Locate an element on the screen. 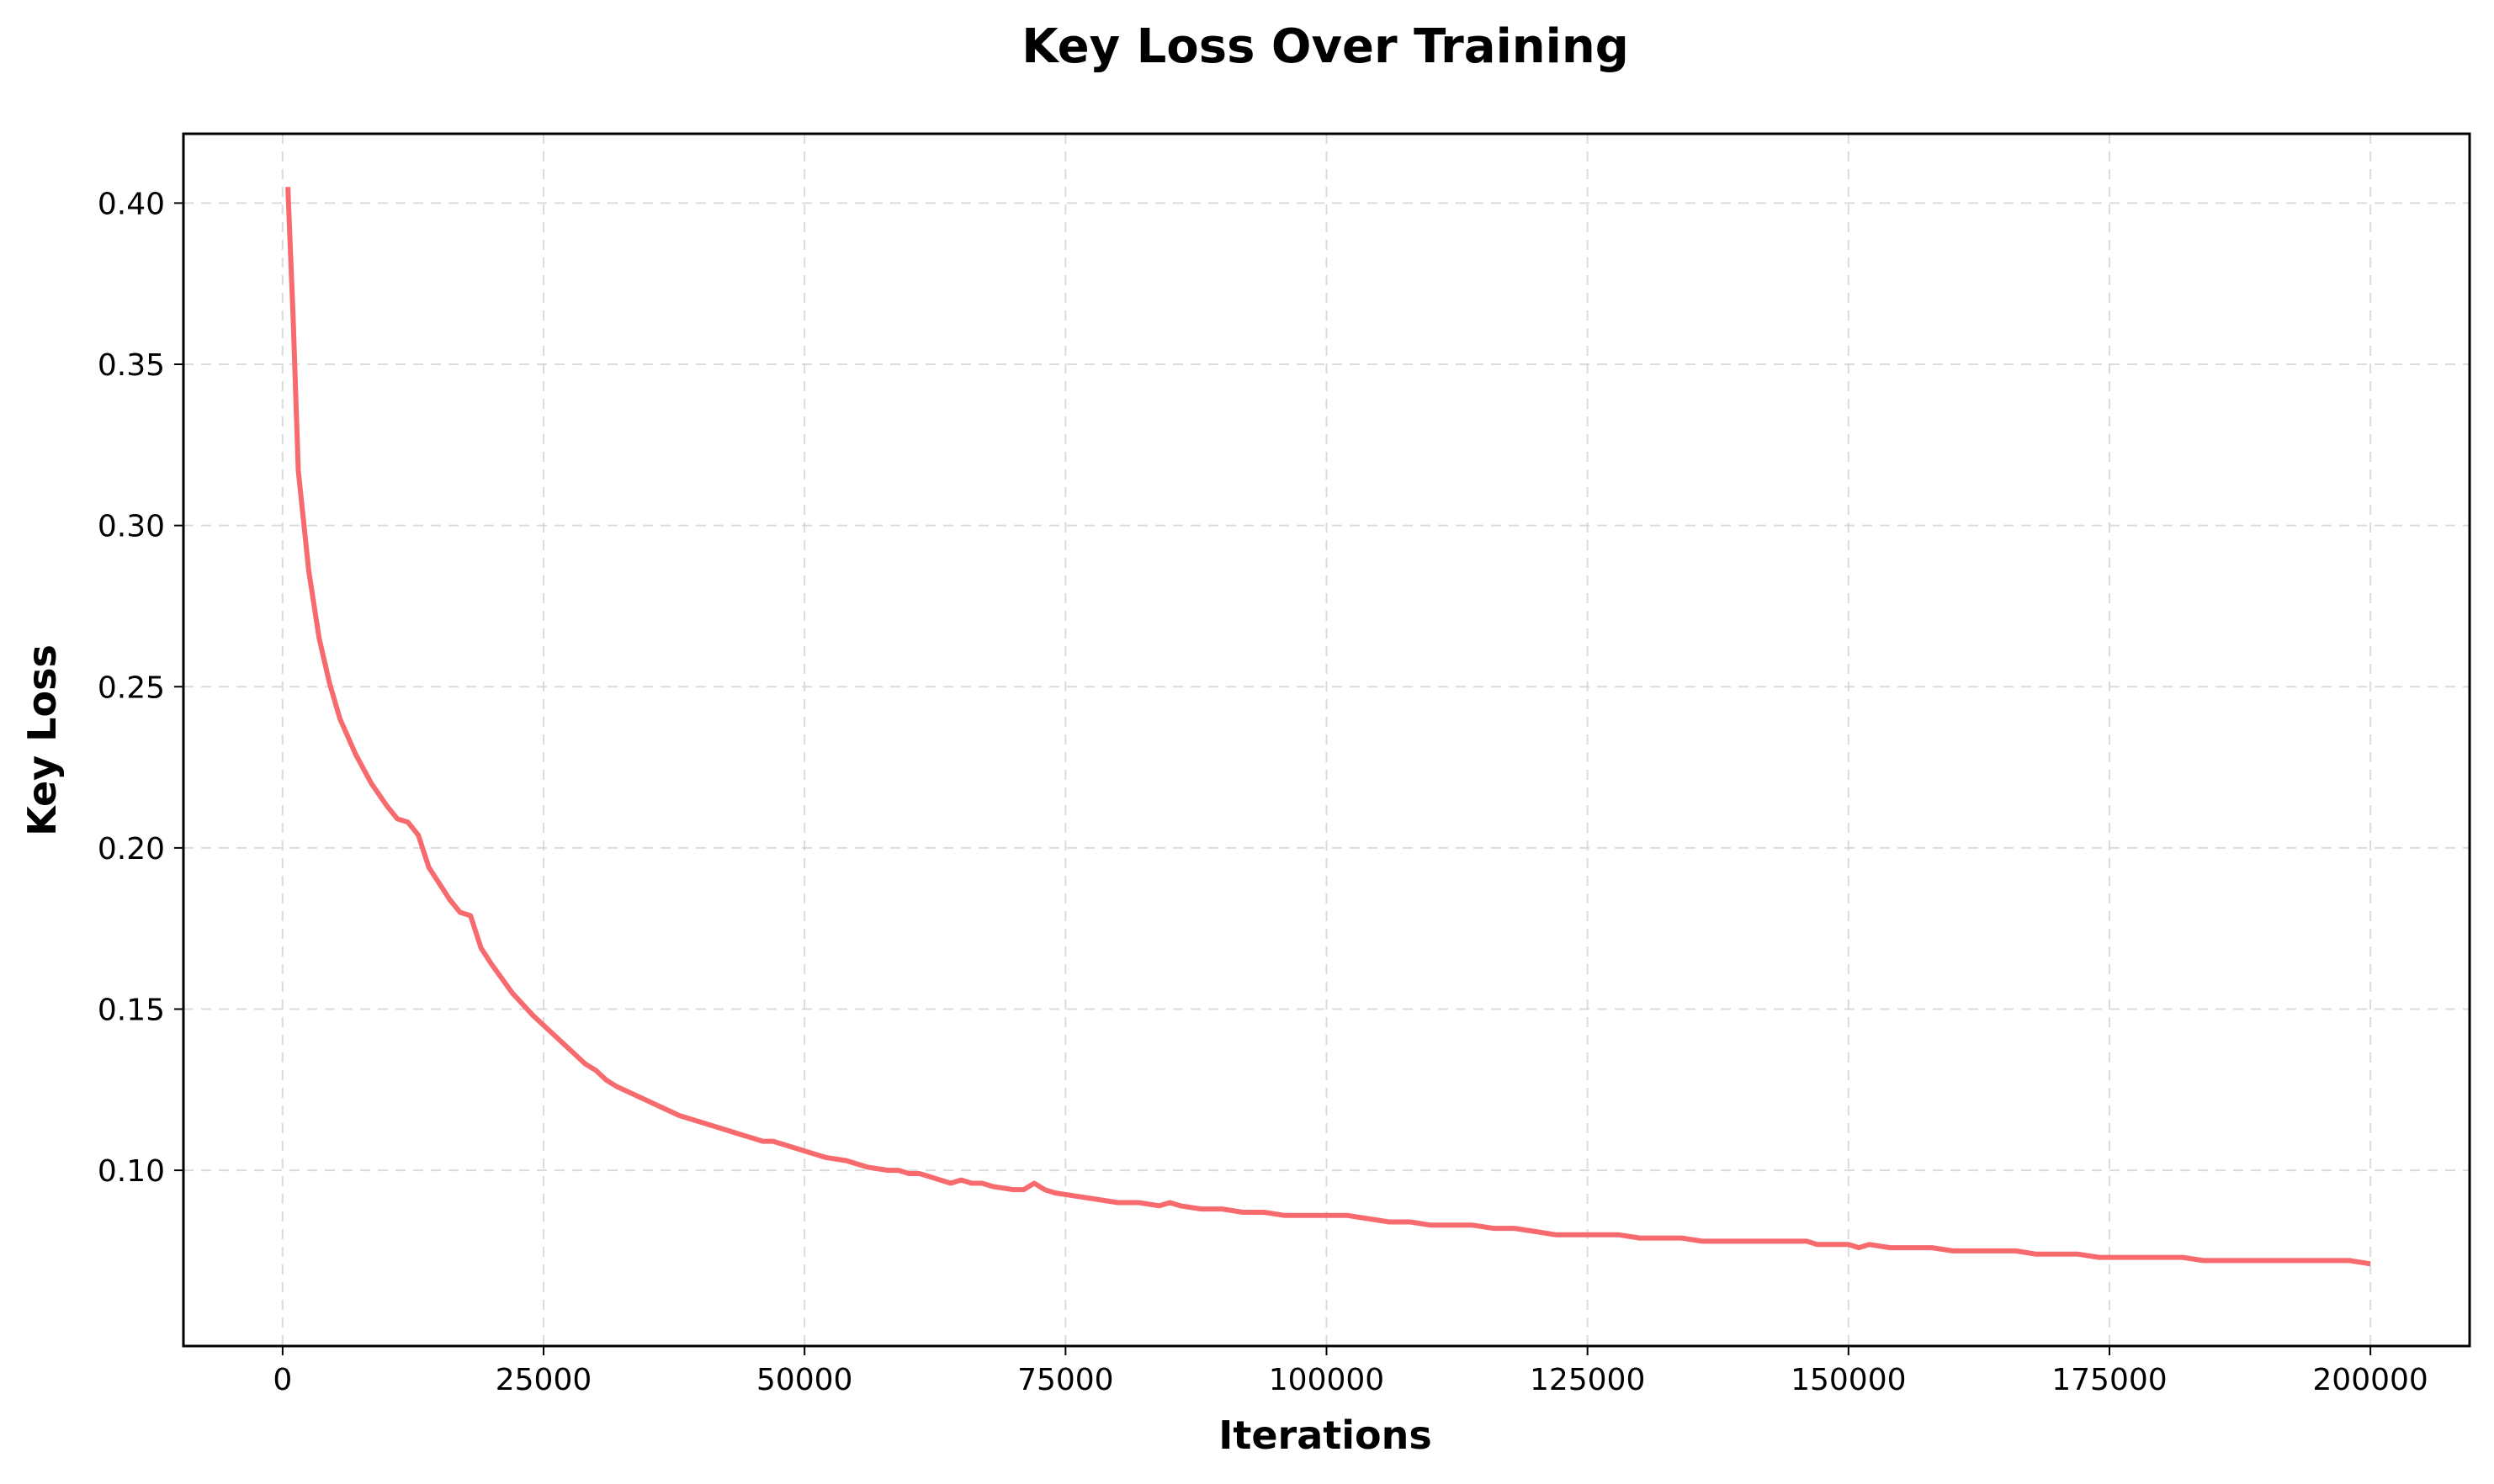 The height and width of the screenshot is (1484, 2494). x-tick-label: 25000 is located at coordinates (544, 1380).